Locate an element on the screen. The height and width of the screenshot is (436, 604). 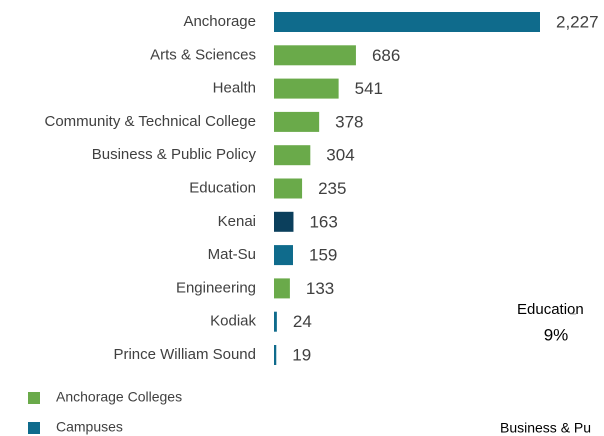
value-label: 19 is located at coordinates (301, 354).